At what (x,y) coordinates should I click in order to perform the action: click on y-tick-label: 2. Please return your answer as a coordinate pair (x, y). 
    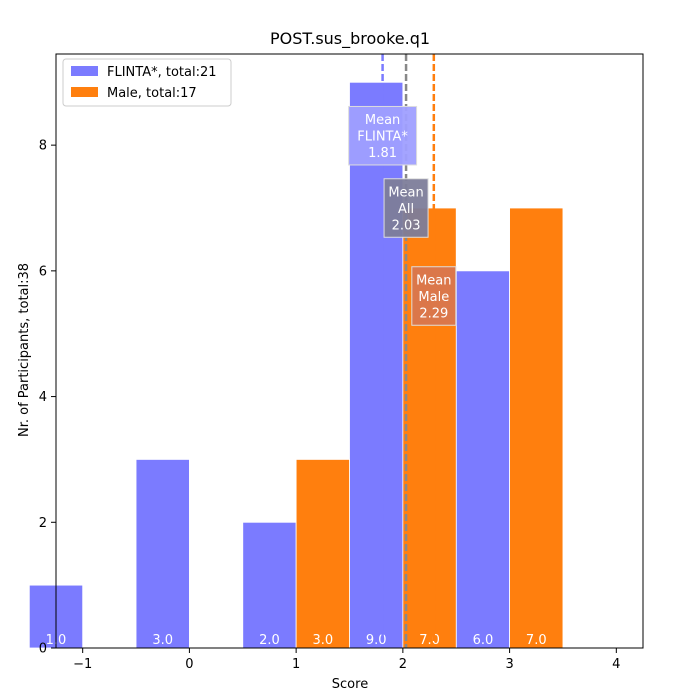
    Looking at the image, I should click on (43, 523).